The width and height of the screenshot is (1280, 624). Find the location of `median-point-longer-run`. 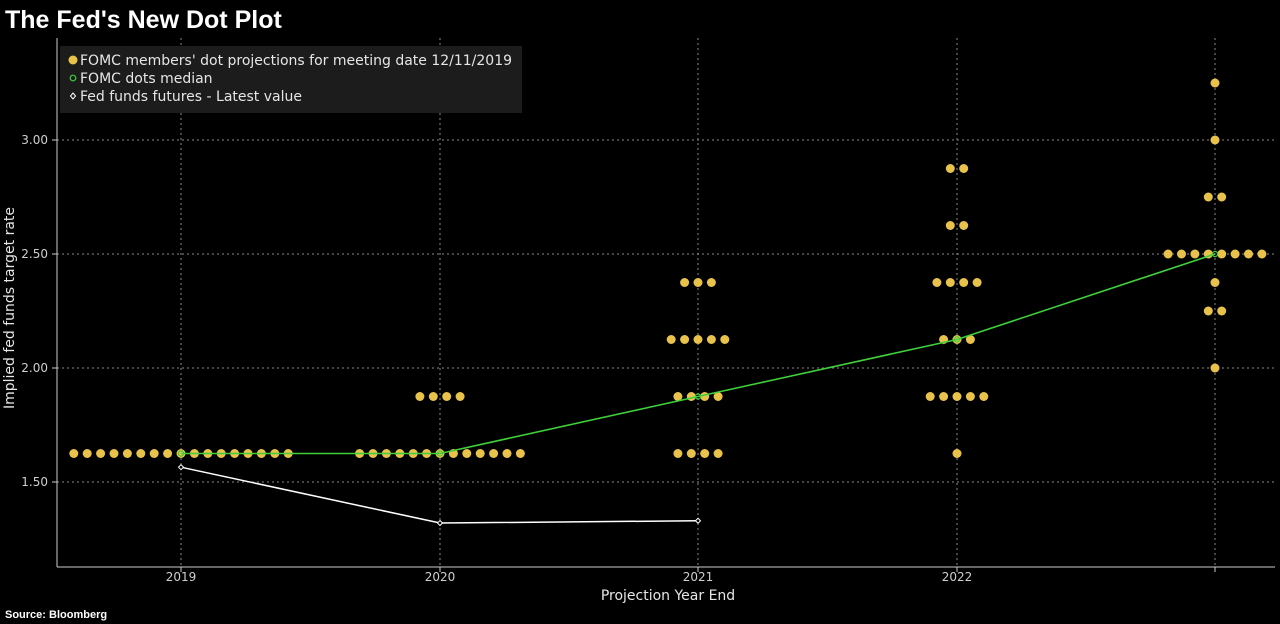

median-point-longer-run is located at coordinates (1215, 254).